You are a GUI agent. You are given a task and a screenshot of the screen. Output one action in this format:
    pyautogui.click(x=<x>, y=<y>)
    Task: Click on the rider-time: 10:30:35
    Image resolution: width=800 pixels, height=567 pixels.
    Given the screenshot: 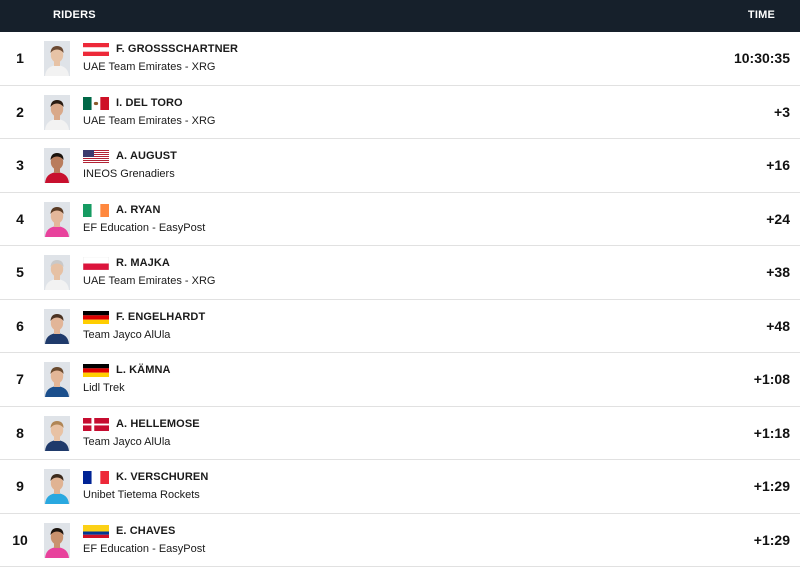 What is the action you would take?
    pyautogui.click(x=762, y=58)
    